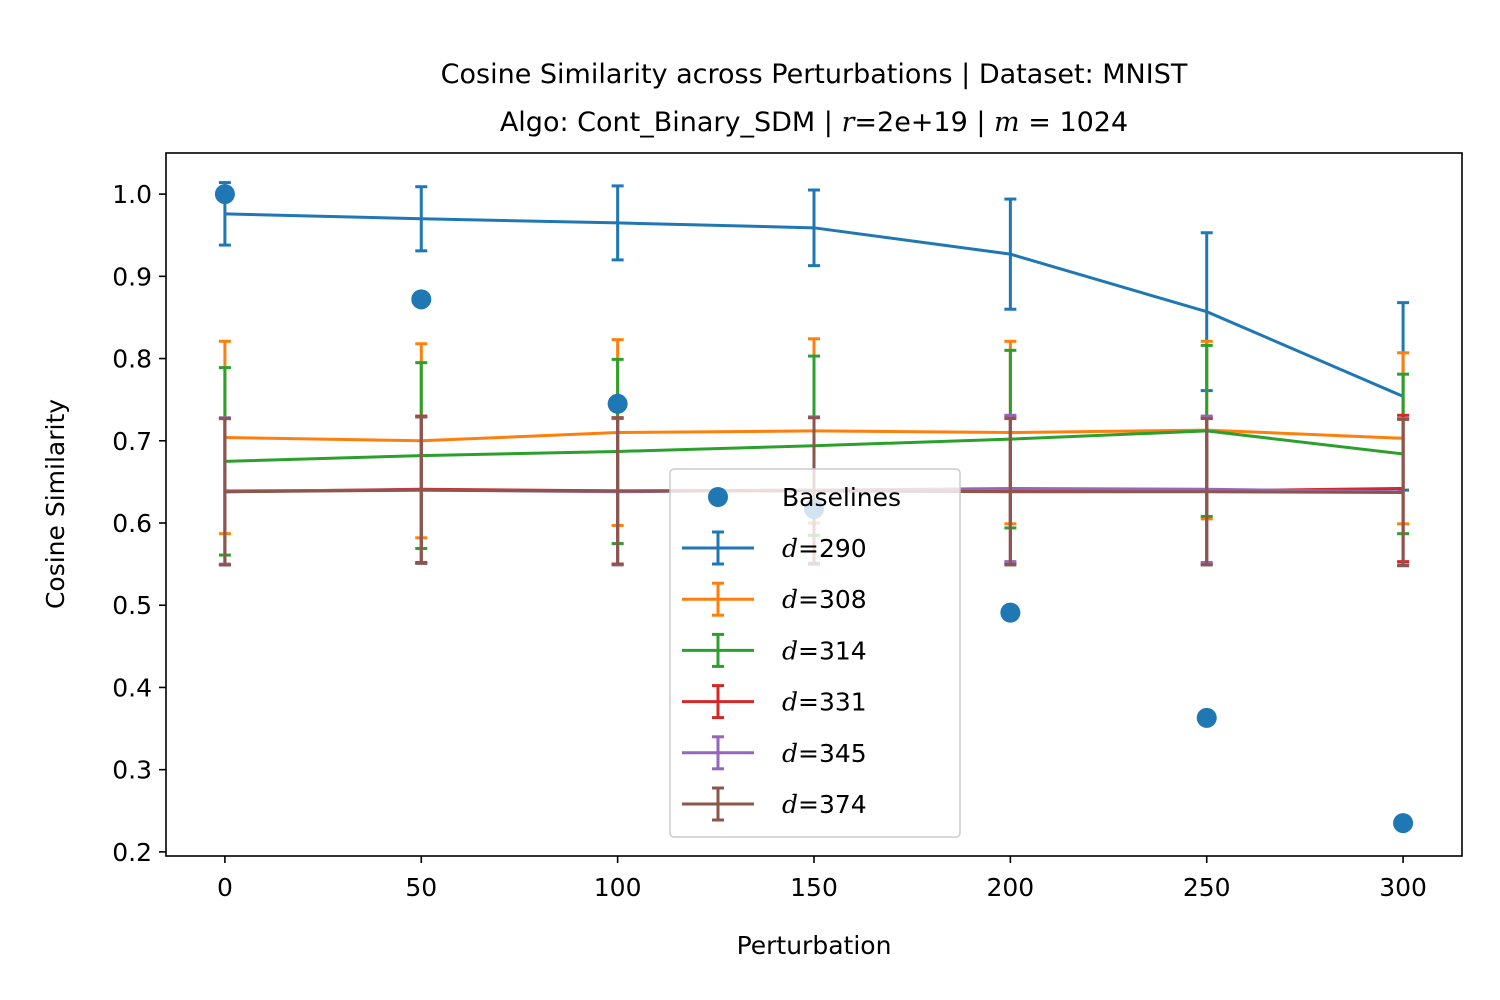 The width and height of the screenshot is (1500, 1000). I want to click on series-line, so click(814, 305).